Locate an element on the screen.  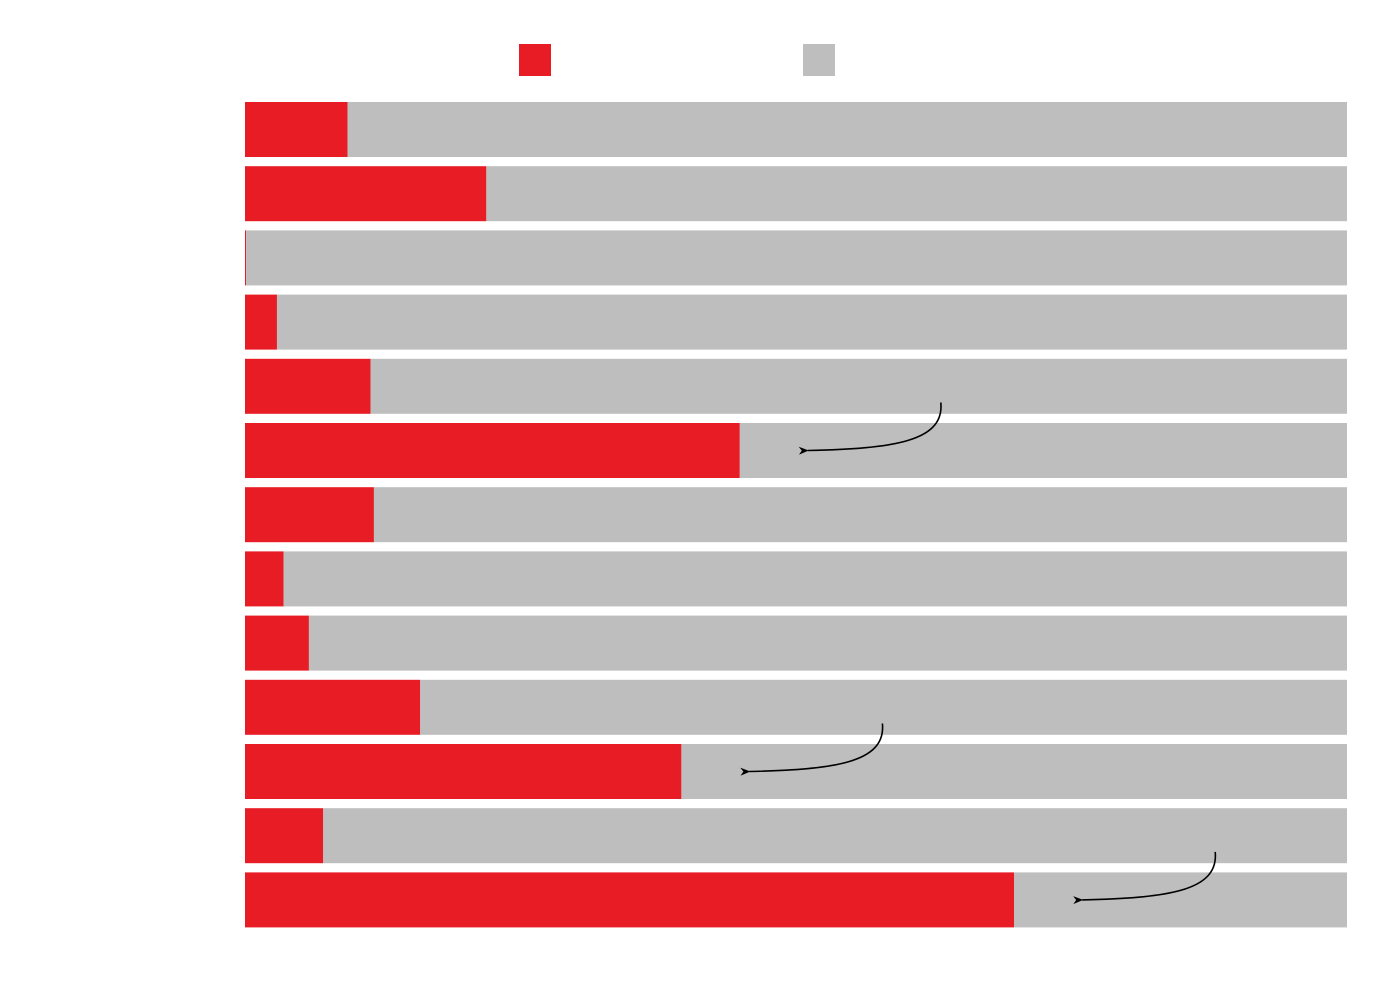
legend-swatch-remainder is located at coordinates (819, 60).